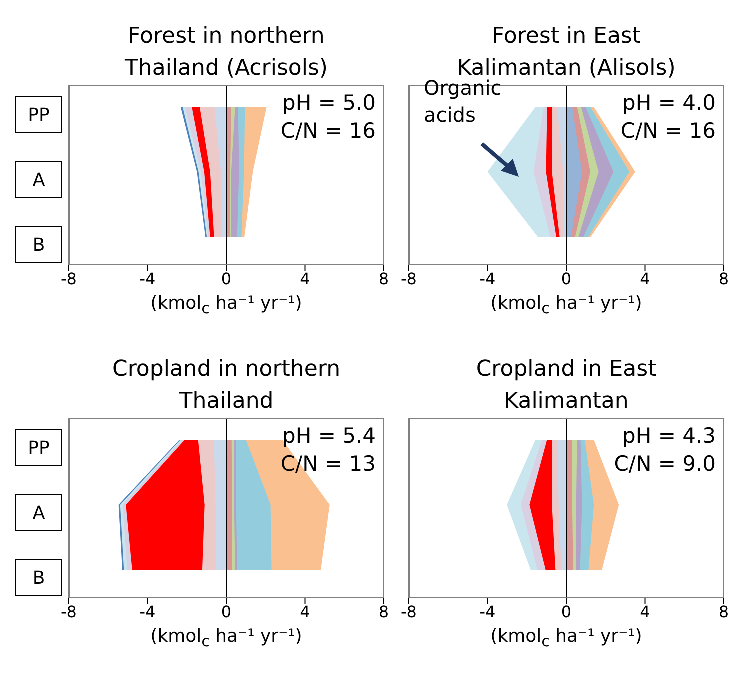 The image size is (733, 677). Describe the element at coordinates (329, 103) in the screenshot. I see `annotation: pH = 5.0` at that location.